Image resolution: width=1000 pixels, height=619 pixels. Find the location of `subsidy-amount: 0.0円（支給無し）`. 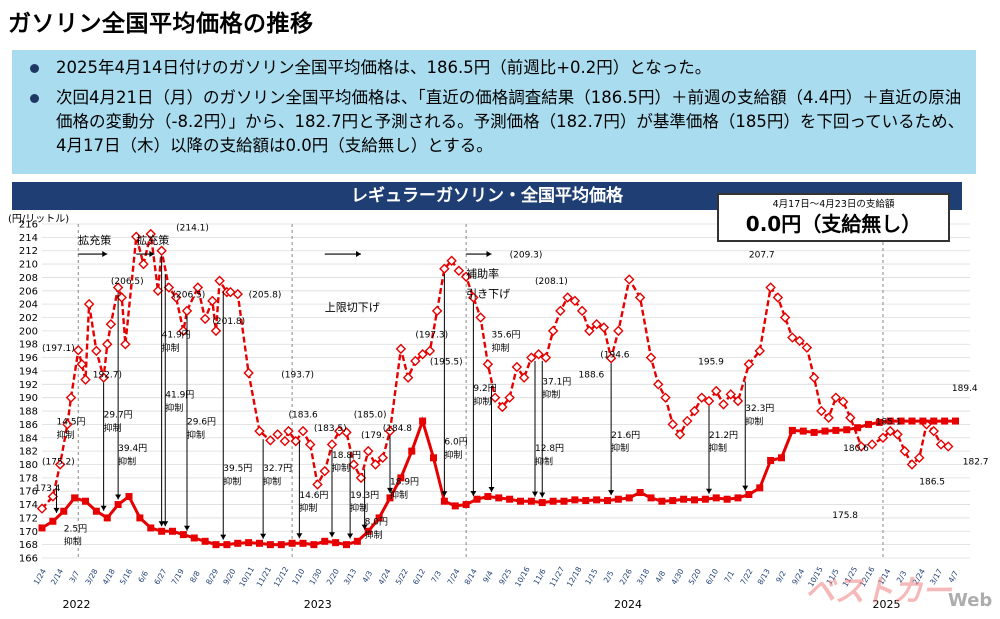

subsidy-amount: 0.0円（支給無し） is located at coordinates (833, 224).